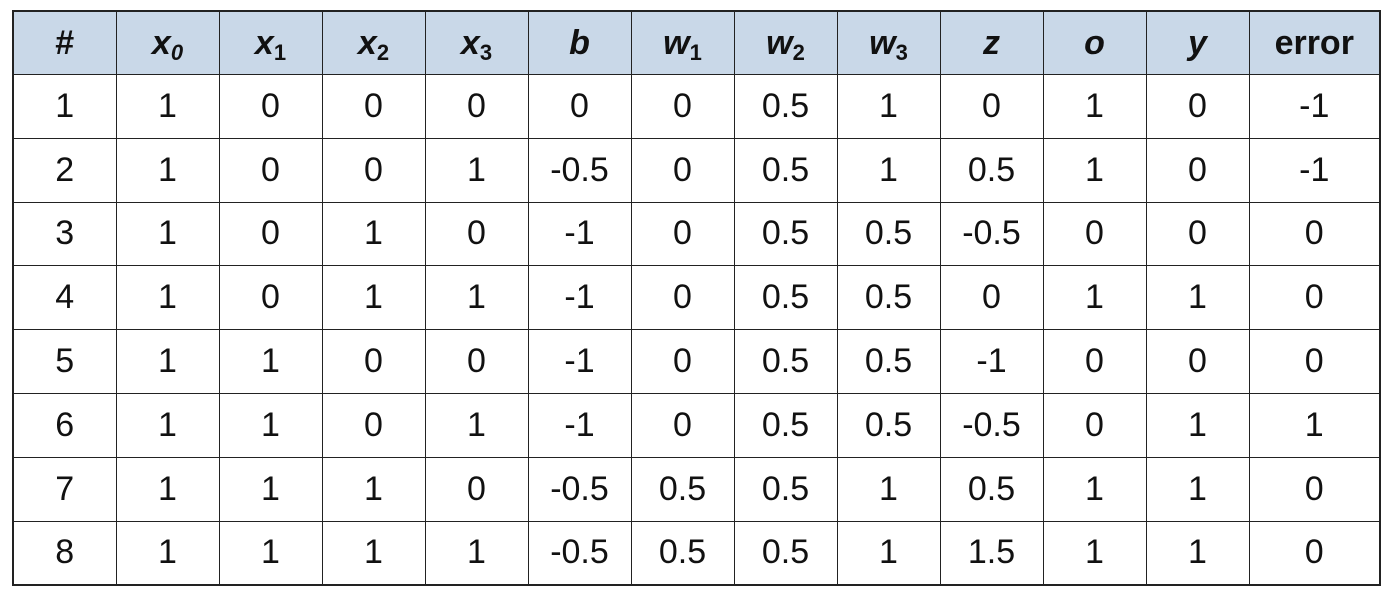 The height and width of the screenshot is (606, 1400). What do you see at coordinates (991, 42) in the screenshot?
I see `column-header-z: z` at bounding box center [991, 42].